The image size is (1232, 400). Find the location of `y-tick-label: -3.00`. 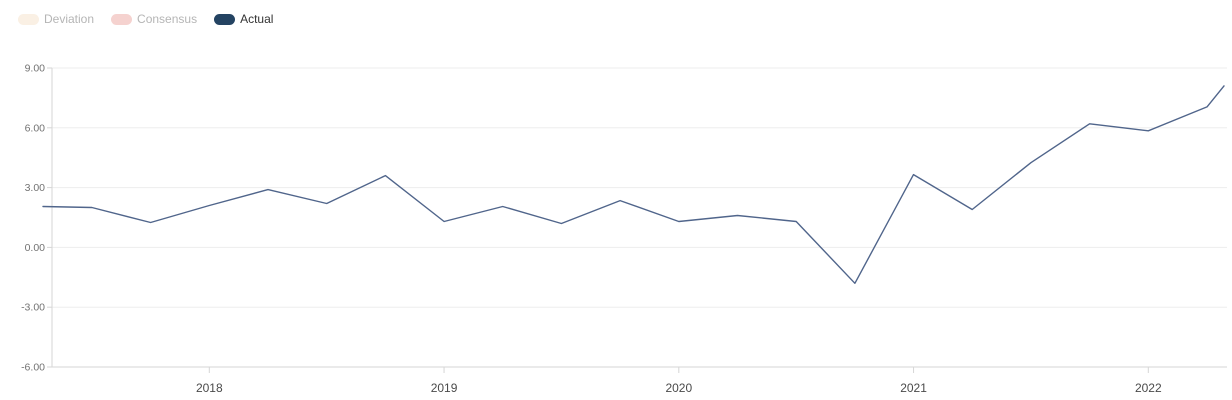

y-tick-label: -3.00 is located at coordinates (33, 308).